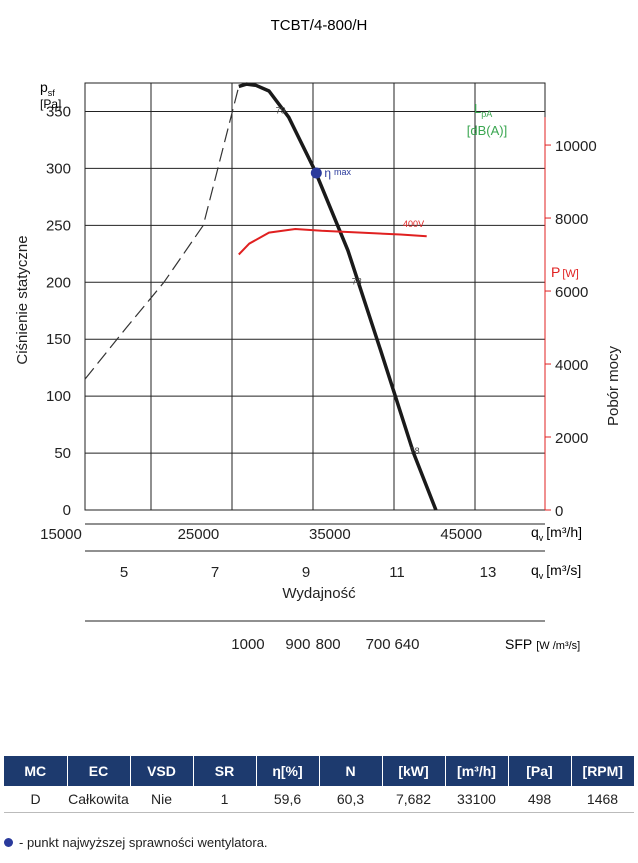 This screenshot has height=863, width=638. What do you see at coordinates (22, 299) in the screenshot?
I see `y-axis-title: Ciśnienie statyczne` at bounding box center [22, 299].